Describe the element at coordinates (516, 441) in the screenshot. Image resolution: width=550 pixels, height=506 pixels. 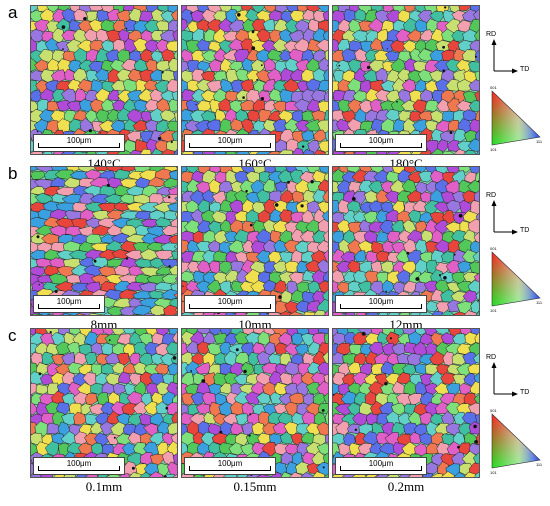
I see `ipf-triangle-overlay` at that location.